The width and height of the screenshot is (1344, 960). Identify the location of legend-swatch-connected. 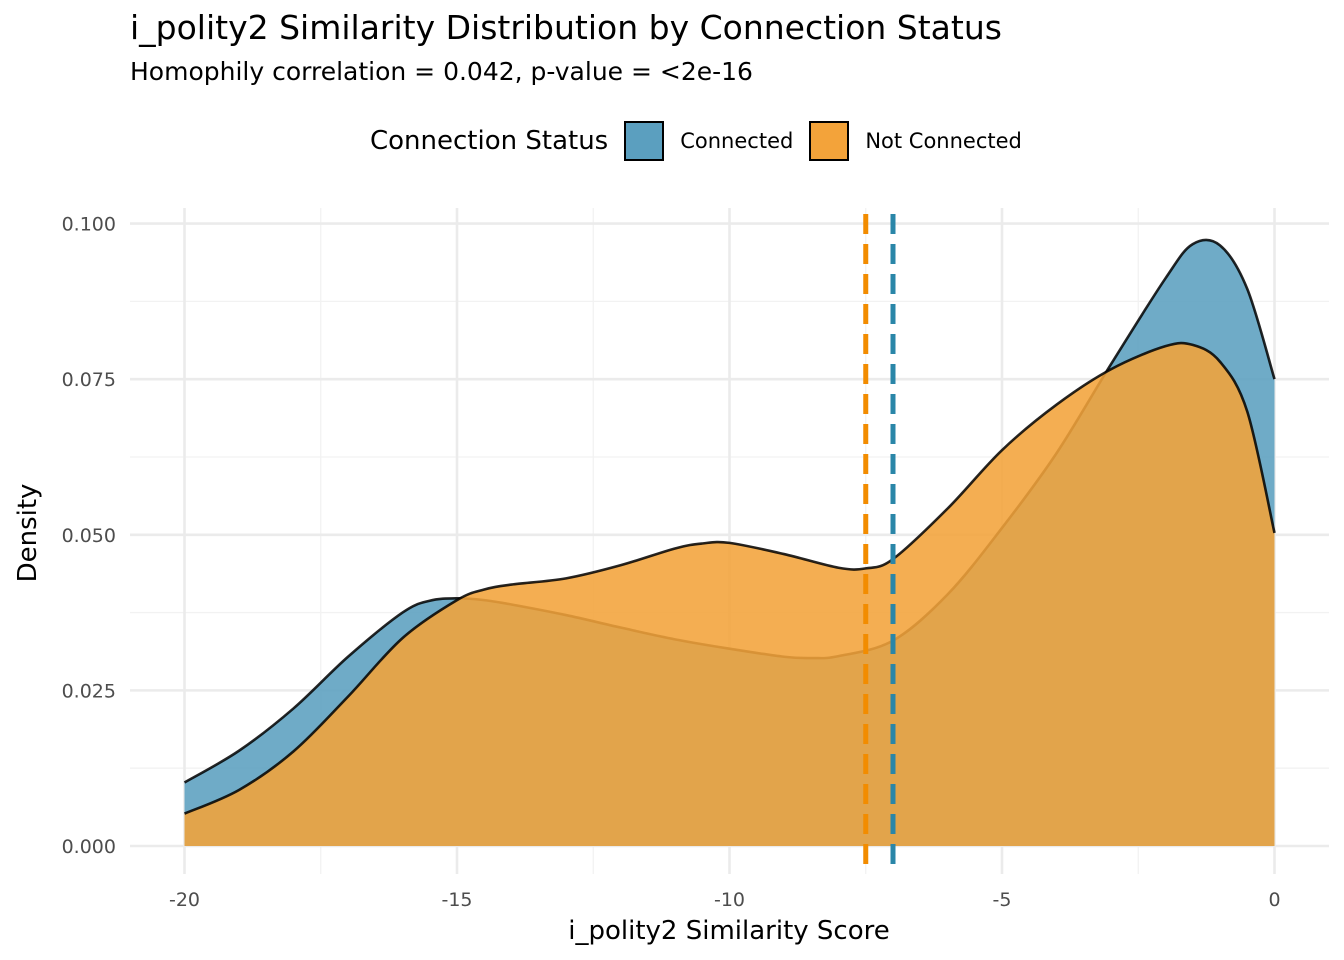
(644, 141).